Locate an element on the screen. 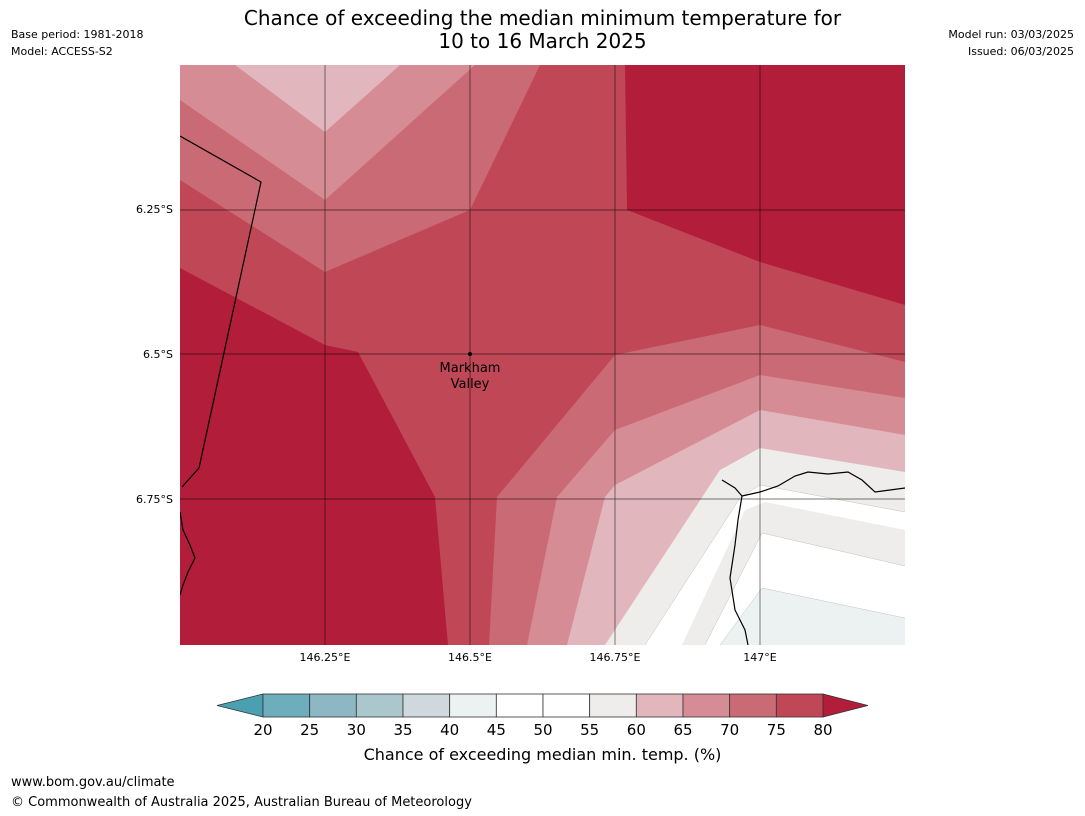  colorbar-tick-80: 80 is located at coordinates (822, 730).